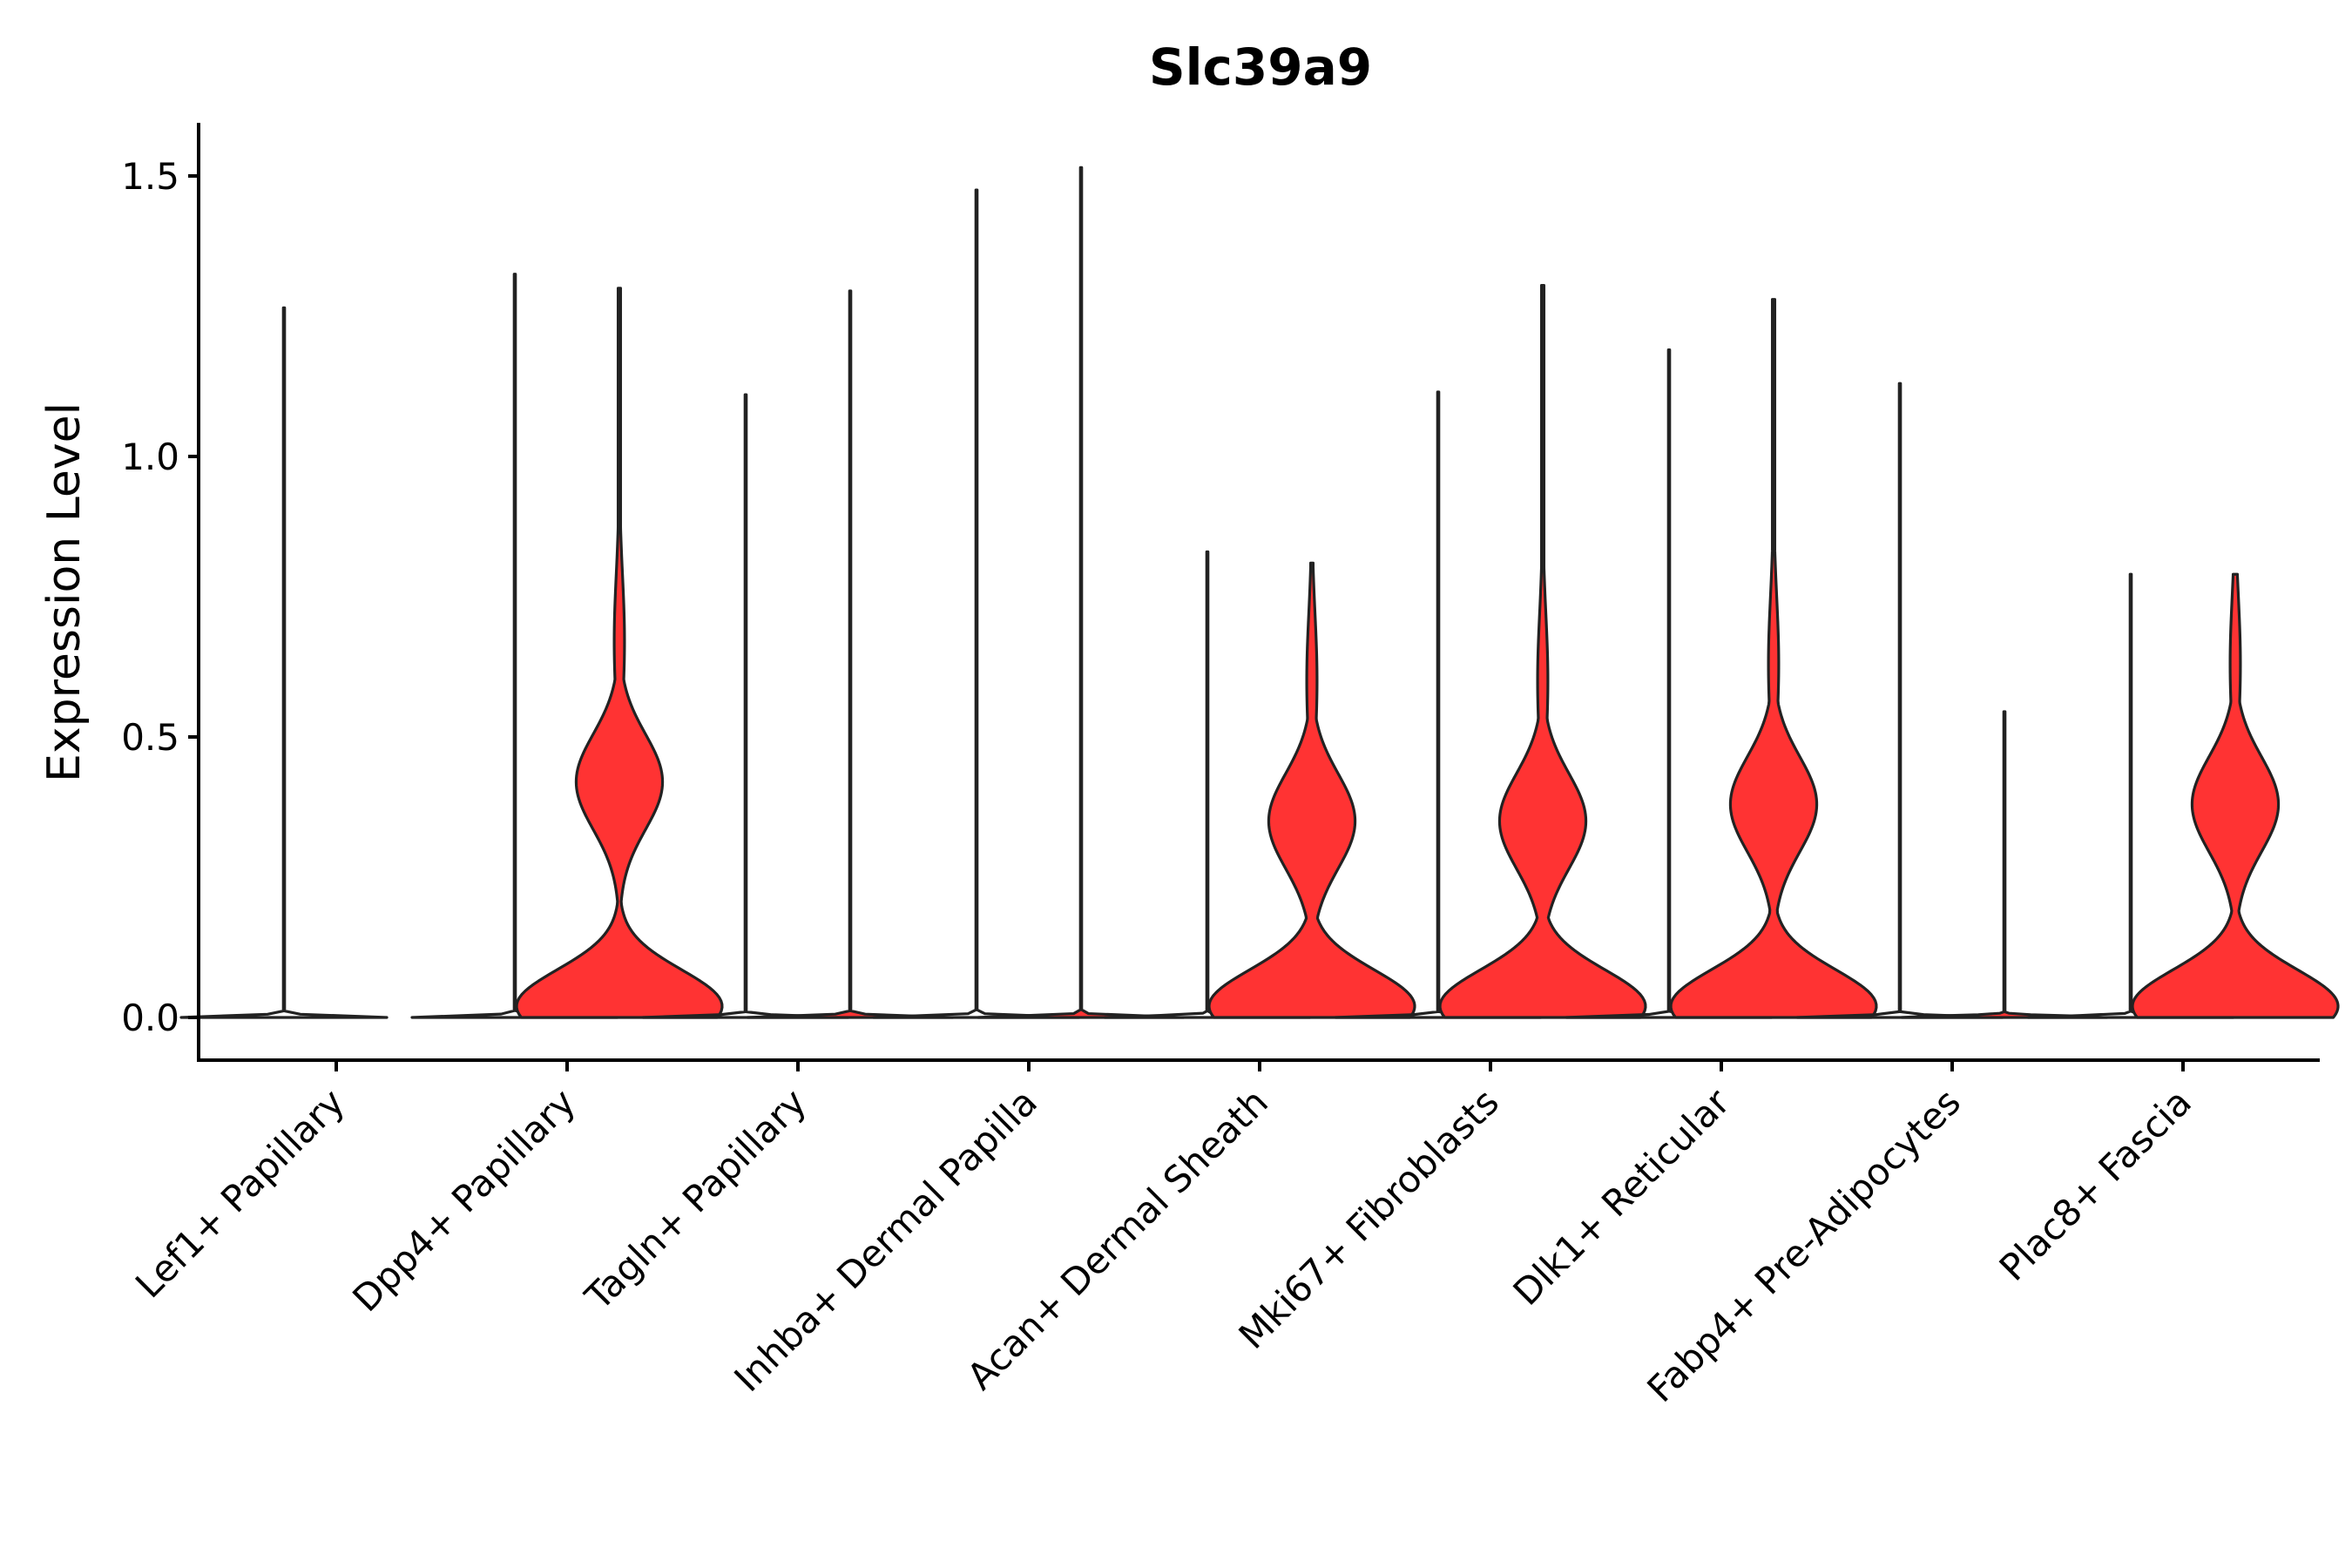 This screenshot has height=1568, width=2352. What do you see at coordinates (2095, 1184) in the screenshot?
I see `x-tick-label: Plac8+ Fascia` at bounding box center [2095, 1184].